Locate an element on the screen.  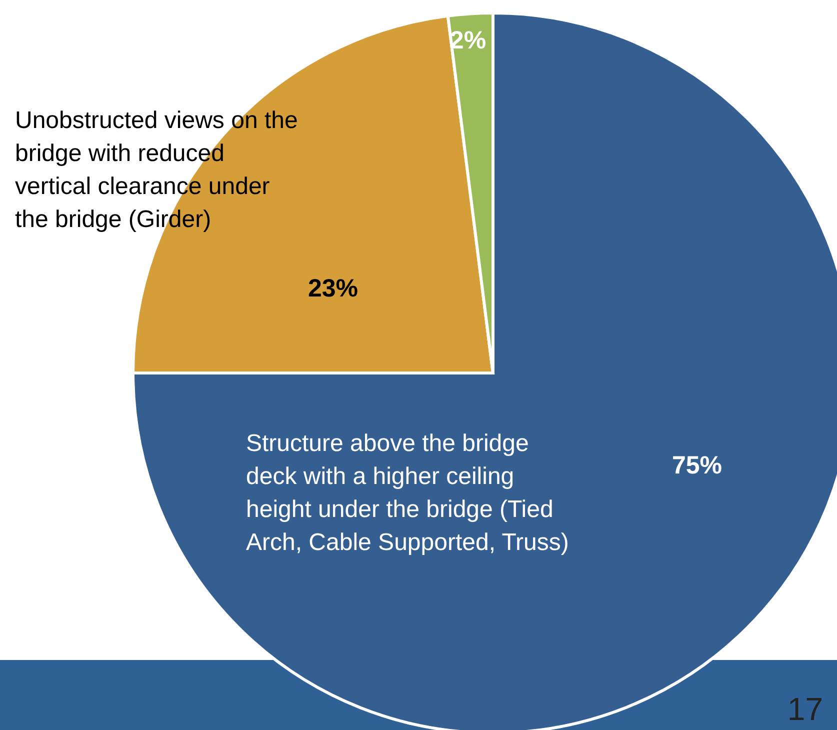
data-label: 23% is located at coordinates (333, 288).